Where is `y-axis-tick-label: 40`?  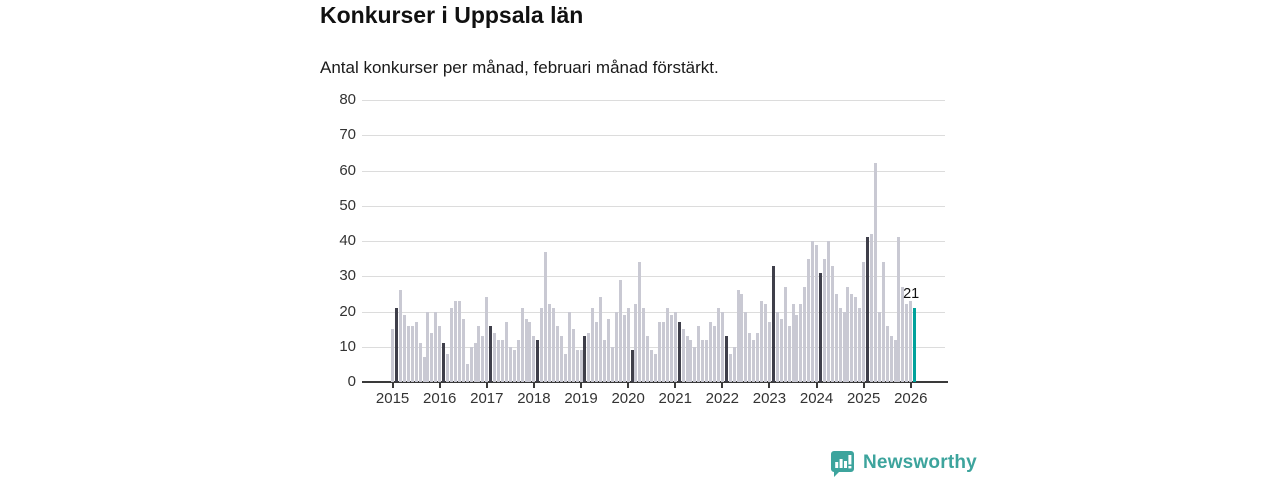 y-axis-tick-label: 40 is located at coordinates (347, 240).